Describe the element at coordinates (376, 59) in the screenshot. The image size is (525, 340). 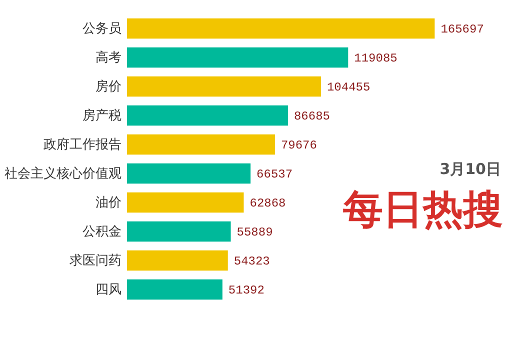
I see `data-label: 119085` at that location.